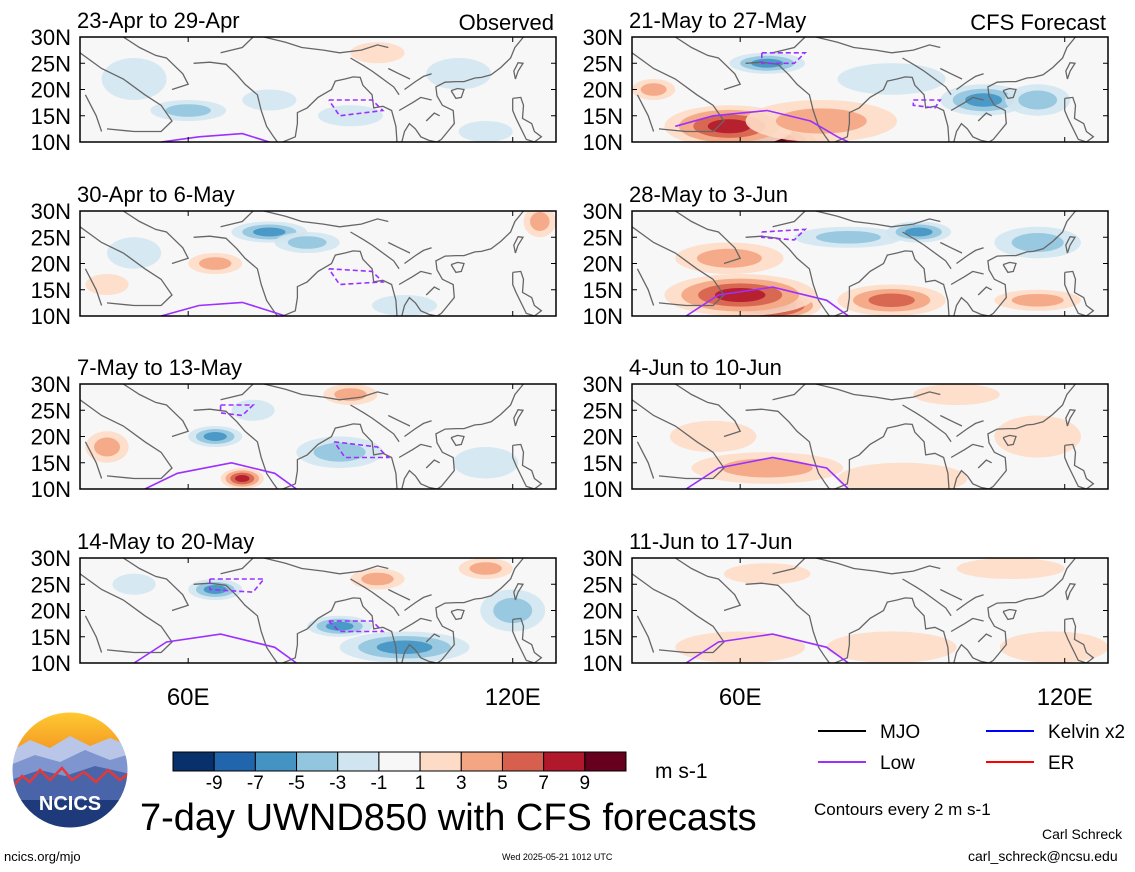 Image resolution: width=1135 pixels, height=872 pixels. What do you see at coordinates (740, 697) in the screenshot?
I see `x-tick-label: 60E` at bounding box center [740, 697].